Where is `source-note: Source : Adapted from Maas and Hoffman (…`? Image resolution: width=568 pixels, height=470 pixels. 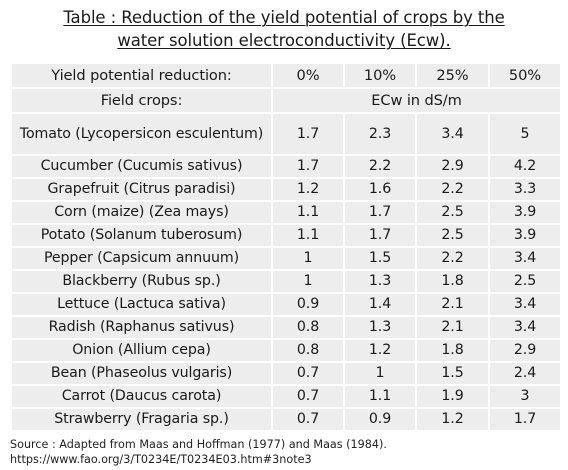
source-note: Source : Adapted from Maas and Hoffman (… is located at coordinates (198, 452).